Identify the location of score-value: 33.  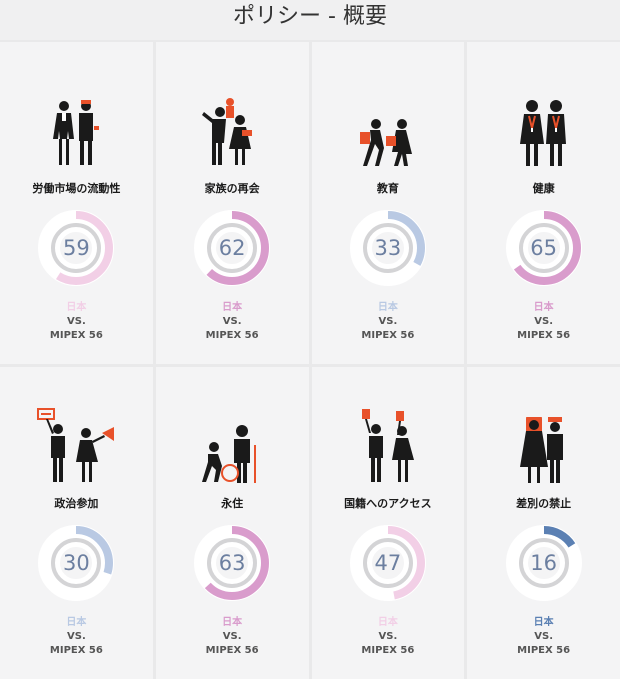
(388, 248).